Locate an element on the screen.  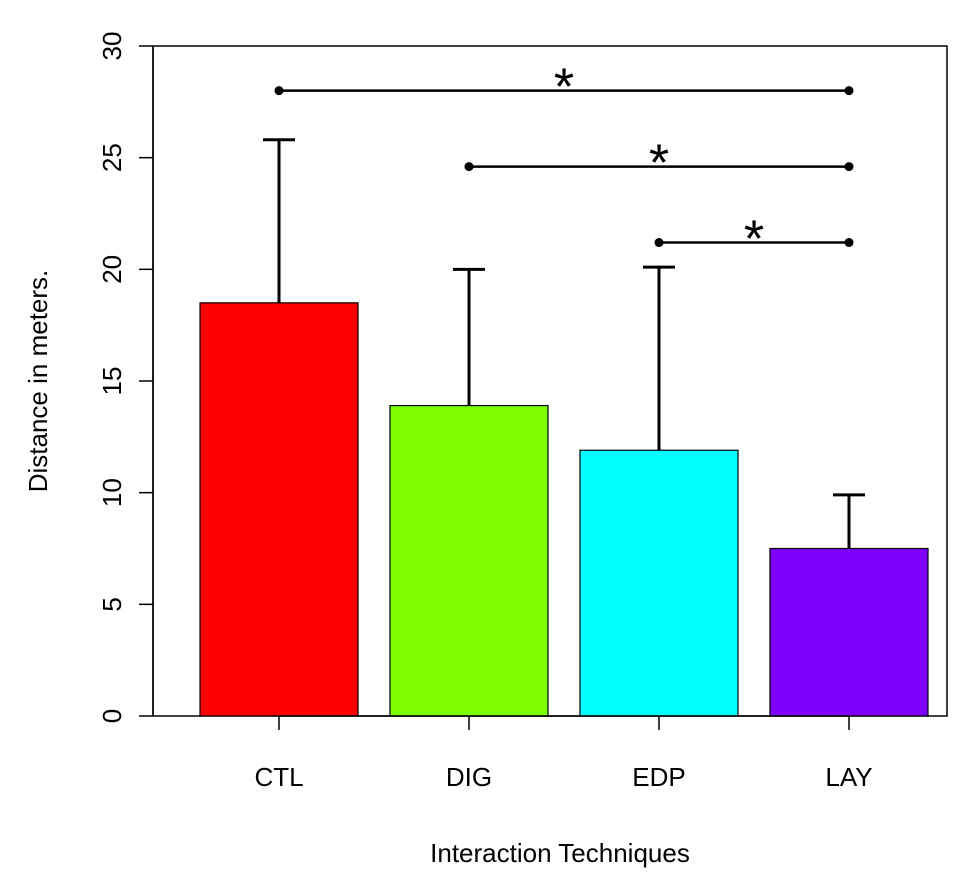
y-axis-title: Distance in meters. is located at coordinates (38, 381).